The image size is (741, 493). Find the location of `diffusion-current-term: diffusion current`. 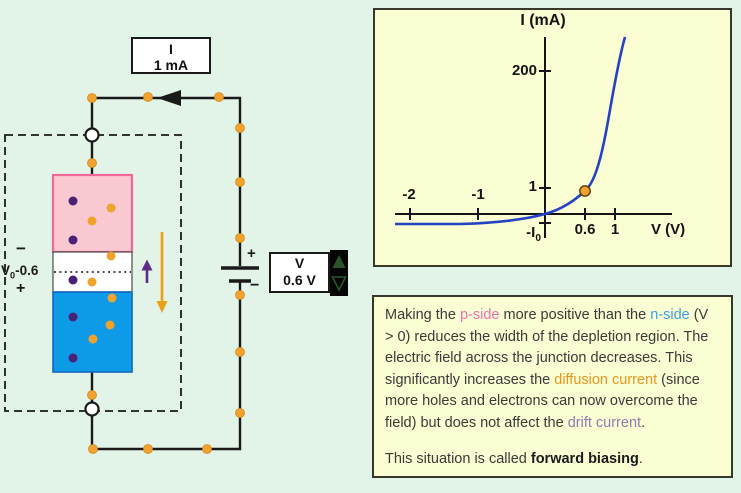

diffusion-current-term: diffusion current is located at coordinates (606, 379).